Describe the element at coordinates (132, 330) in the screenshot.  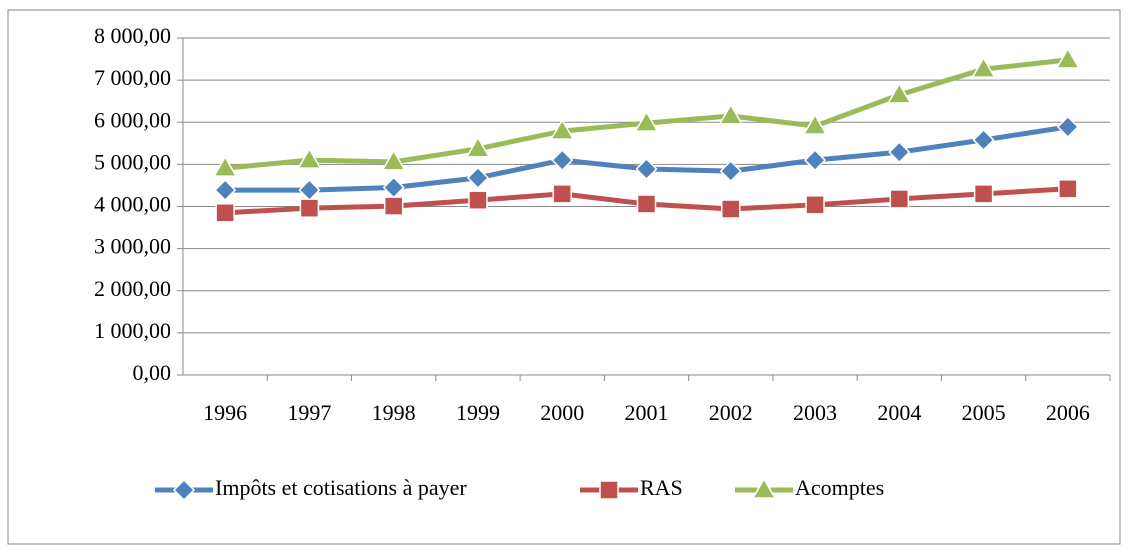
I see `y-tick-label: 1 000,00` at that location.